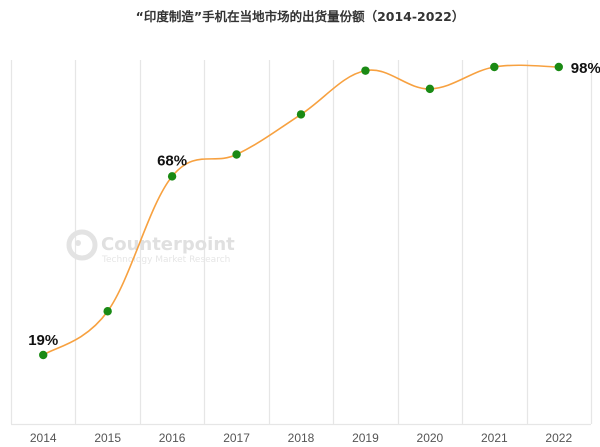 This screenshot has height=447, width=600. What do you see at coordinates (300, 16) in the screenshot?
I see `chart-title: “印度制造”手机在当地市场的出货量份额（2014-2022）` at bounding box center [300, 16].